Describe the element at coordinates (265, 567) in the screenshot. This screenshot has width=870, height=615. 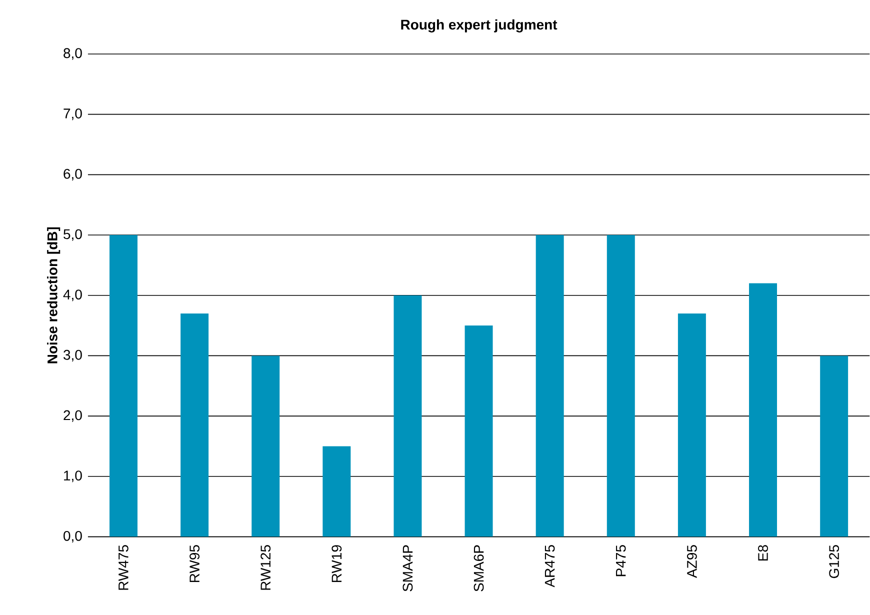
I see `x-tick-label: RW125` at that location.